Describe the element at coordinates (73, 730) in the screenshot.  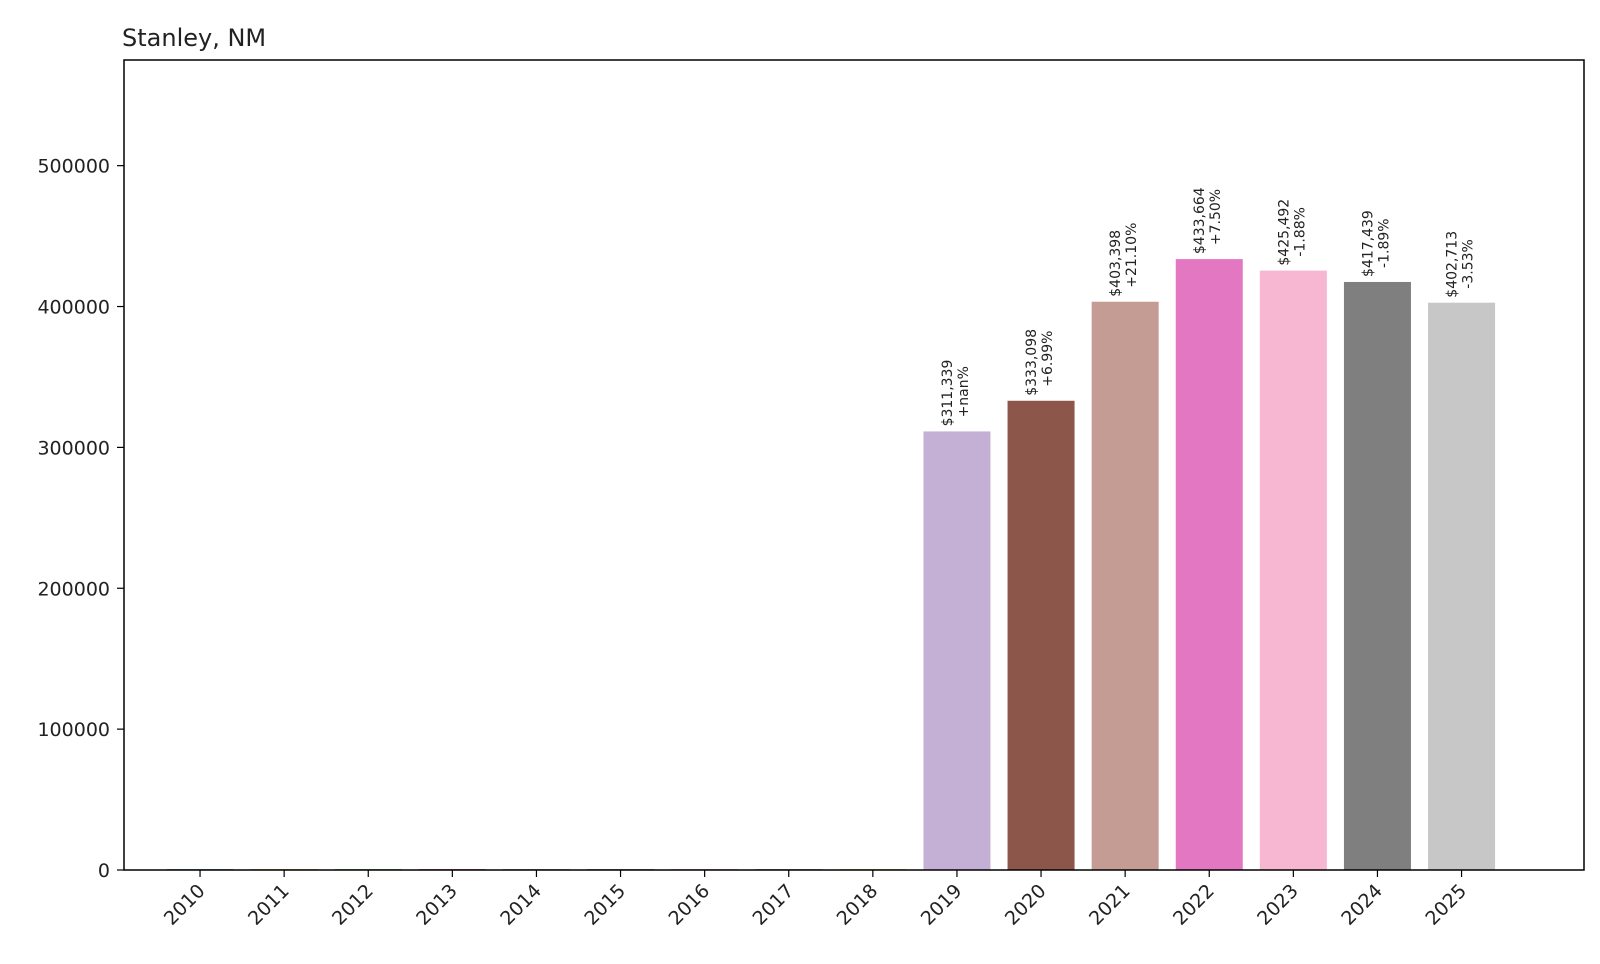
I see `y-tick-label: 100000` at that location.